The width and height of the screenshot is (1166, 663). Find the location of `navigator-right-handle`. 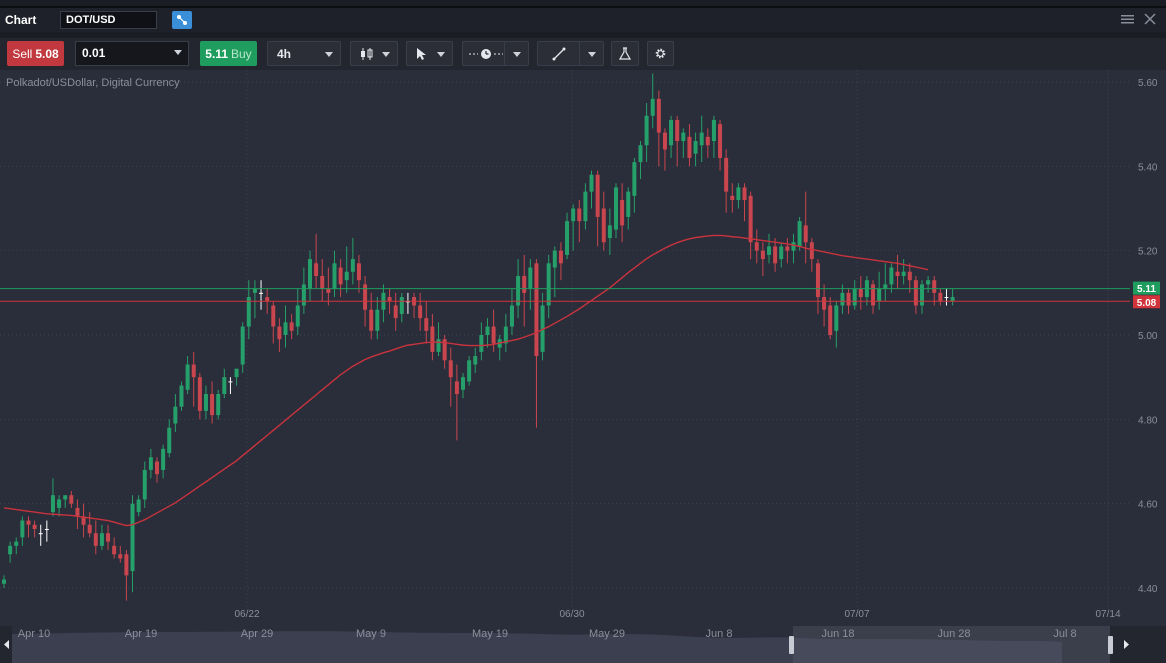

navigator-right-handle is located at coordinates (1110, 645).